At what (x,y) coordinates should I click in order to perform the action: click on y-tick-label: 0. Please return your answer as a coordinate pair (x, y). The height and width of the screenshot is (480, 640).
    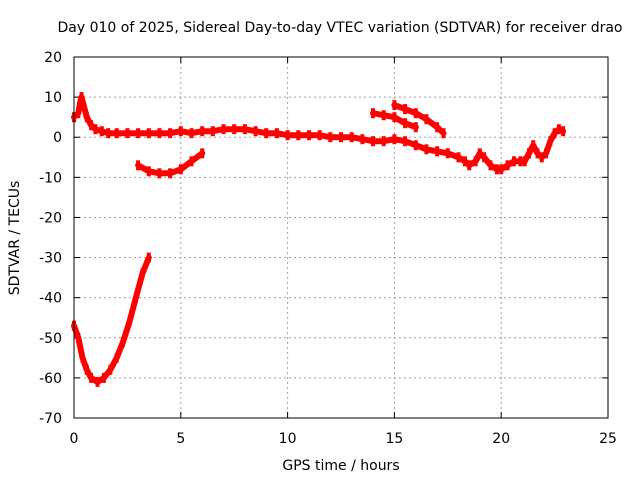
    Looking at the image, I should click on (57, 138).